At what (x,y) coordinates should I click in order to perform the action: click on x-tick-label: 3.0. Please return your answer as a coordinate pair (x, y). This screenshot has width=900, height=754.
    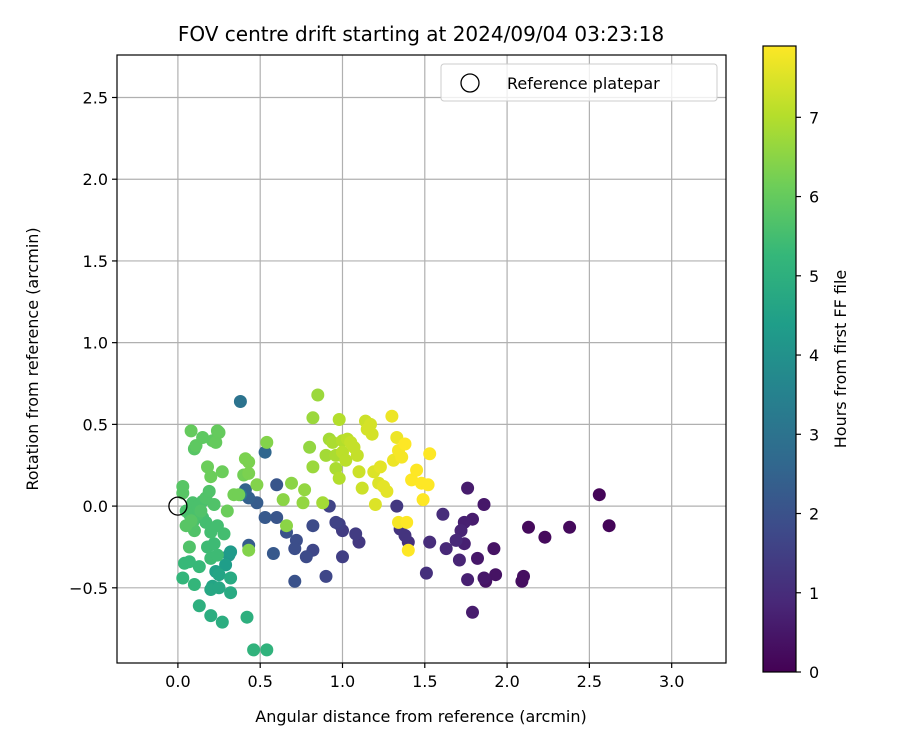
    Looking at the image, I should click on (671, 681).